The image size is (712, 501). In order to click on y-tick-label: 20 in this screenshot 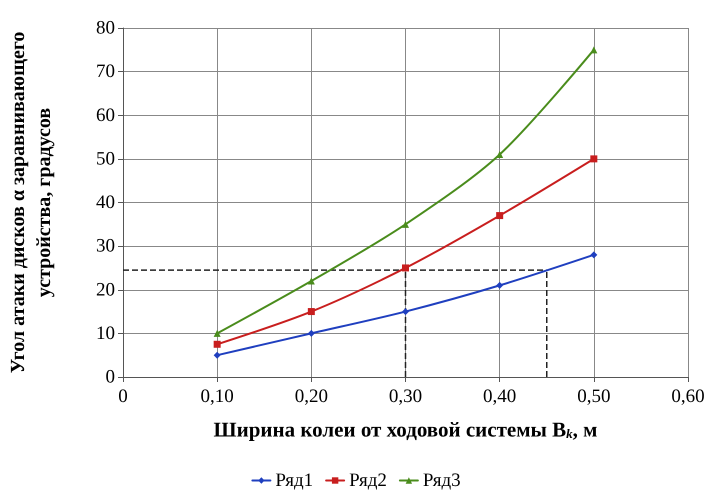, I will do `click(105, 289)`.